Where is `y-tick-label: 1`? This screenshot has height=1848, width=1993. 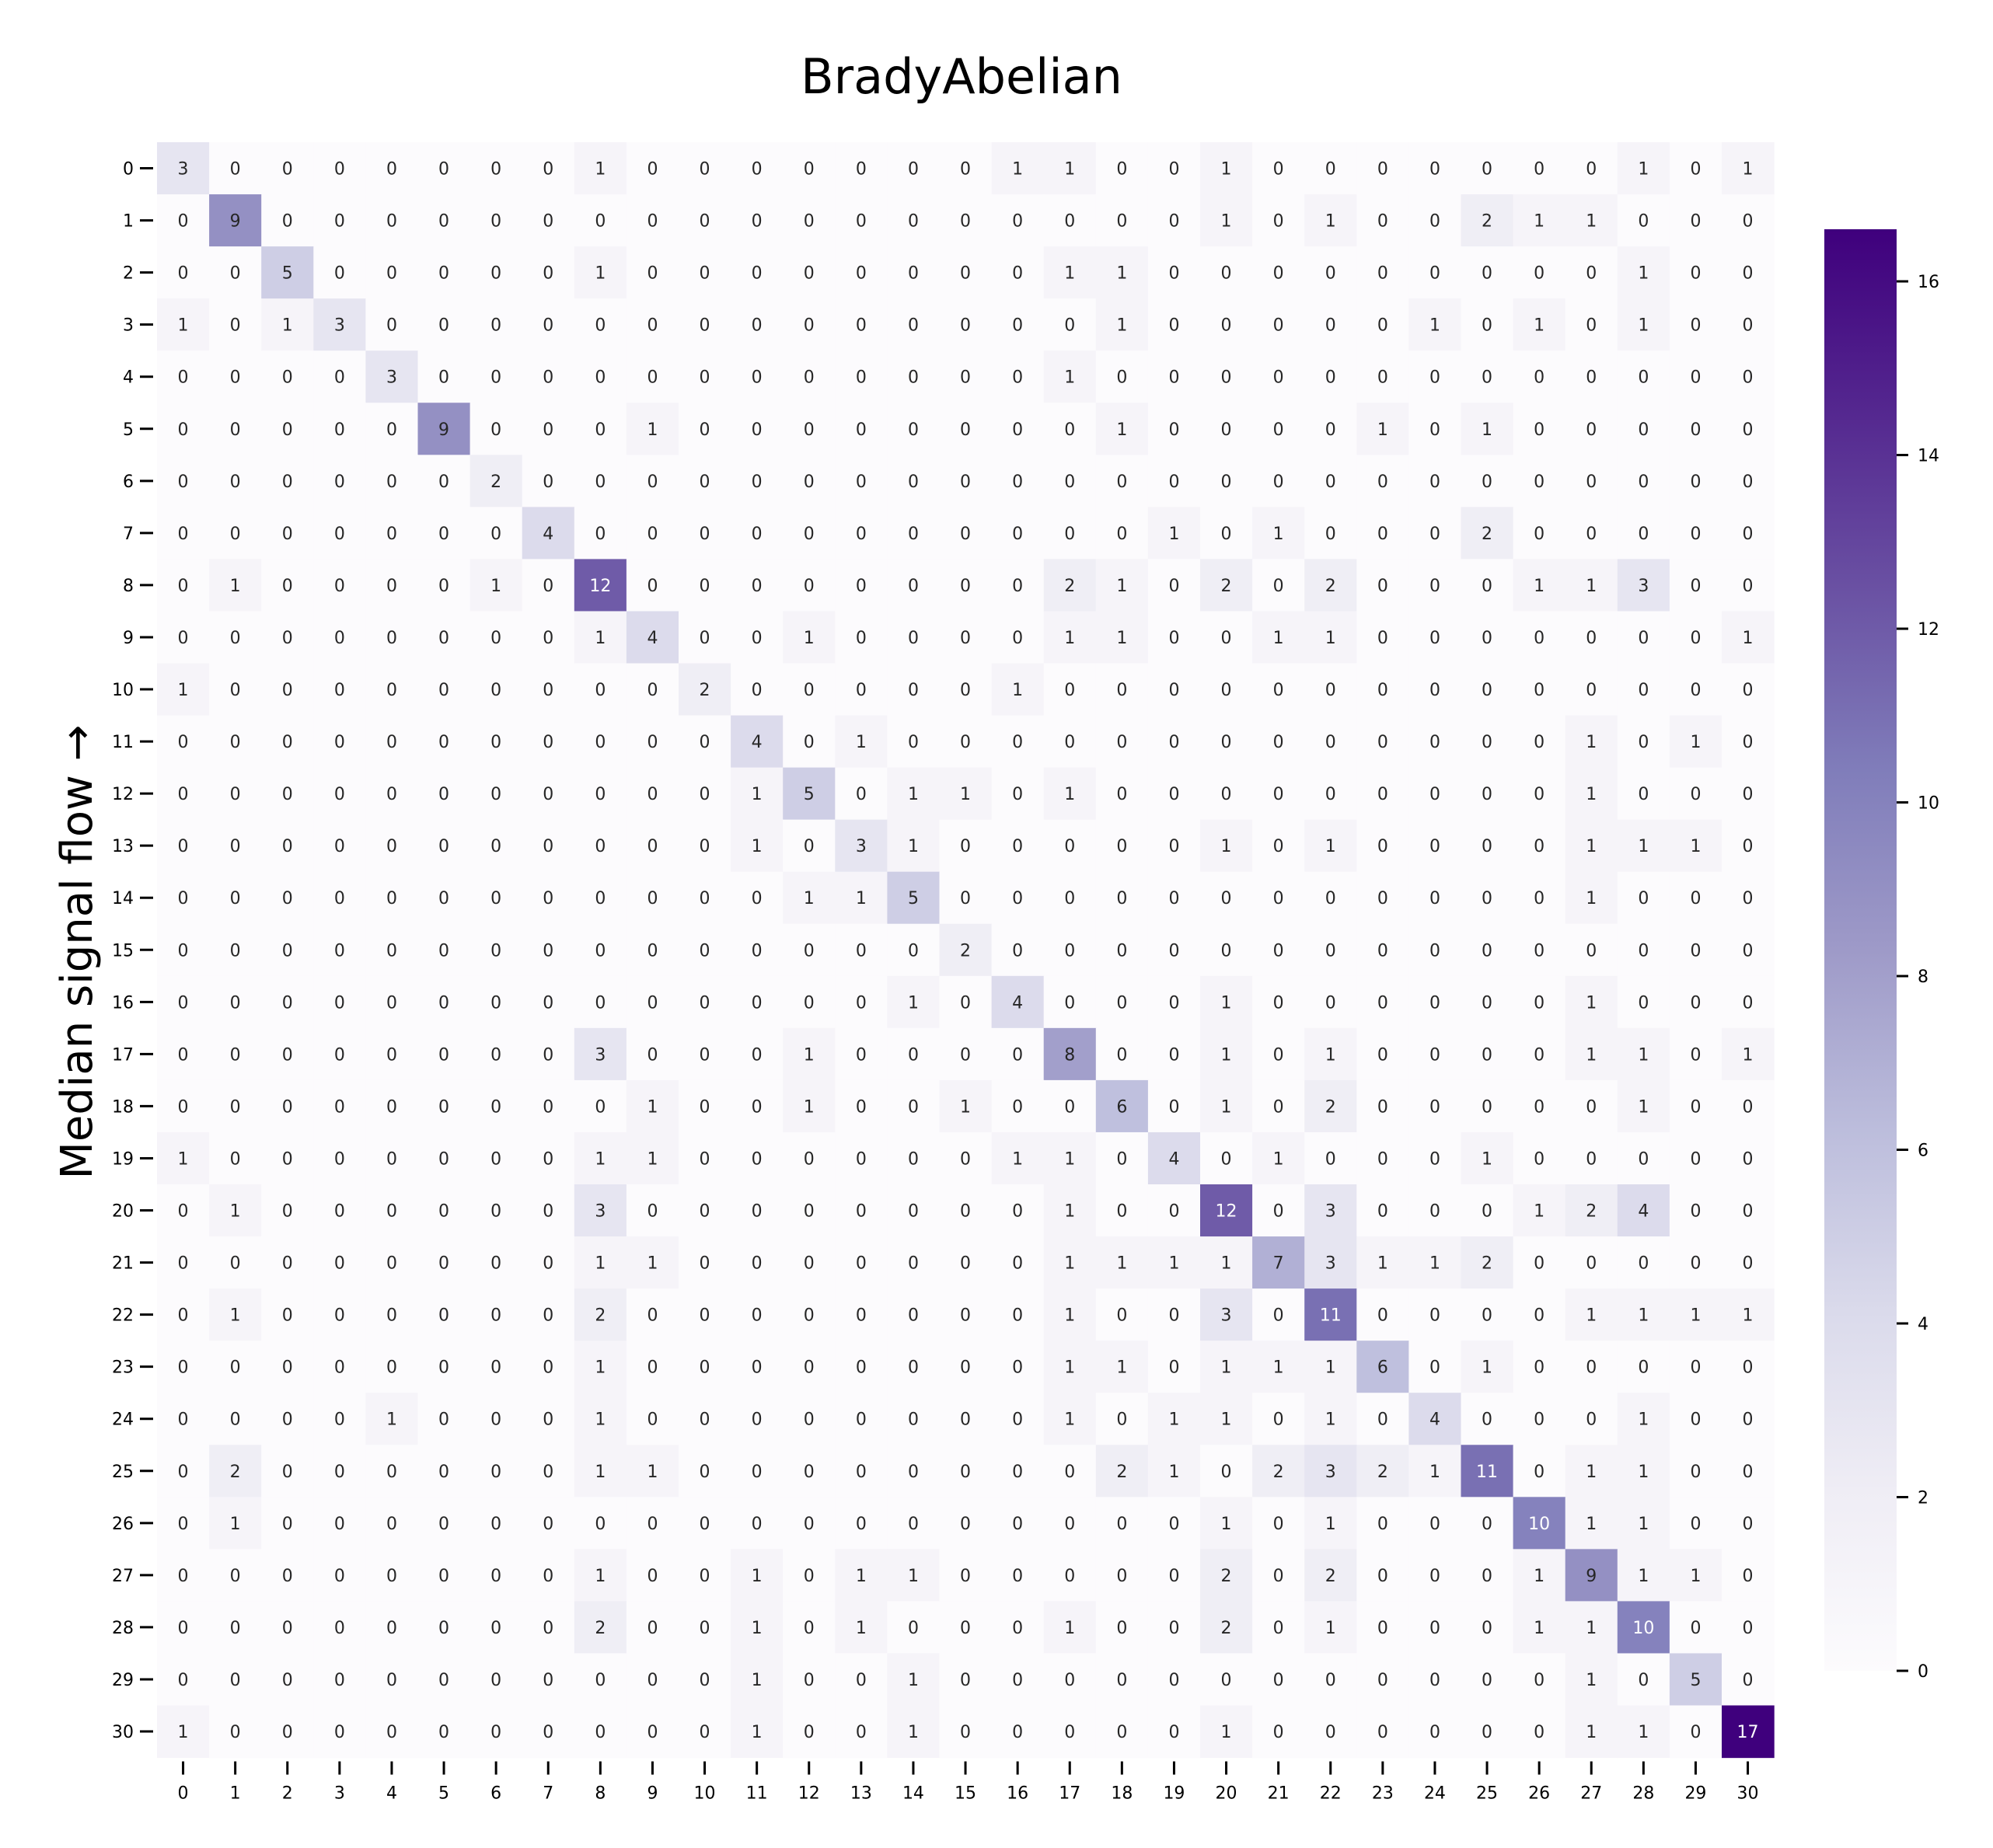
y-tick-label: 1 is located at coordinates (128, 222).